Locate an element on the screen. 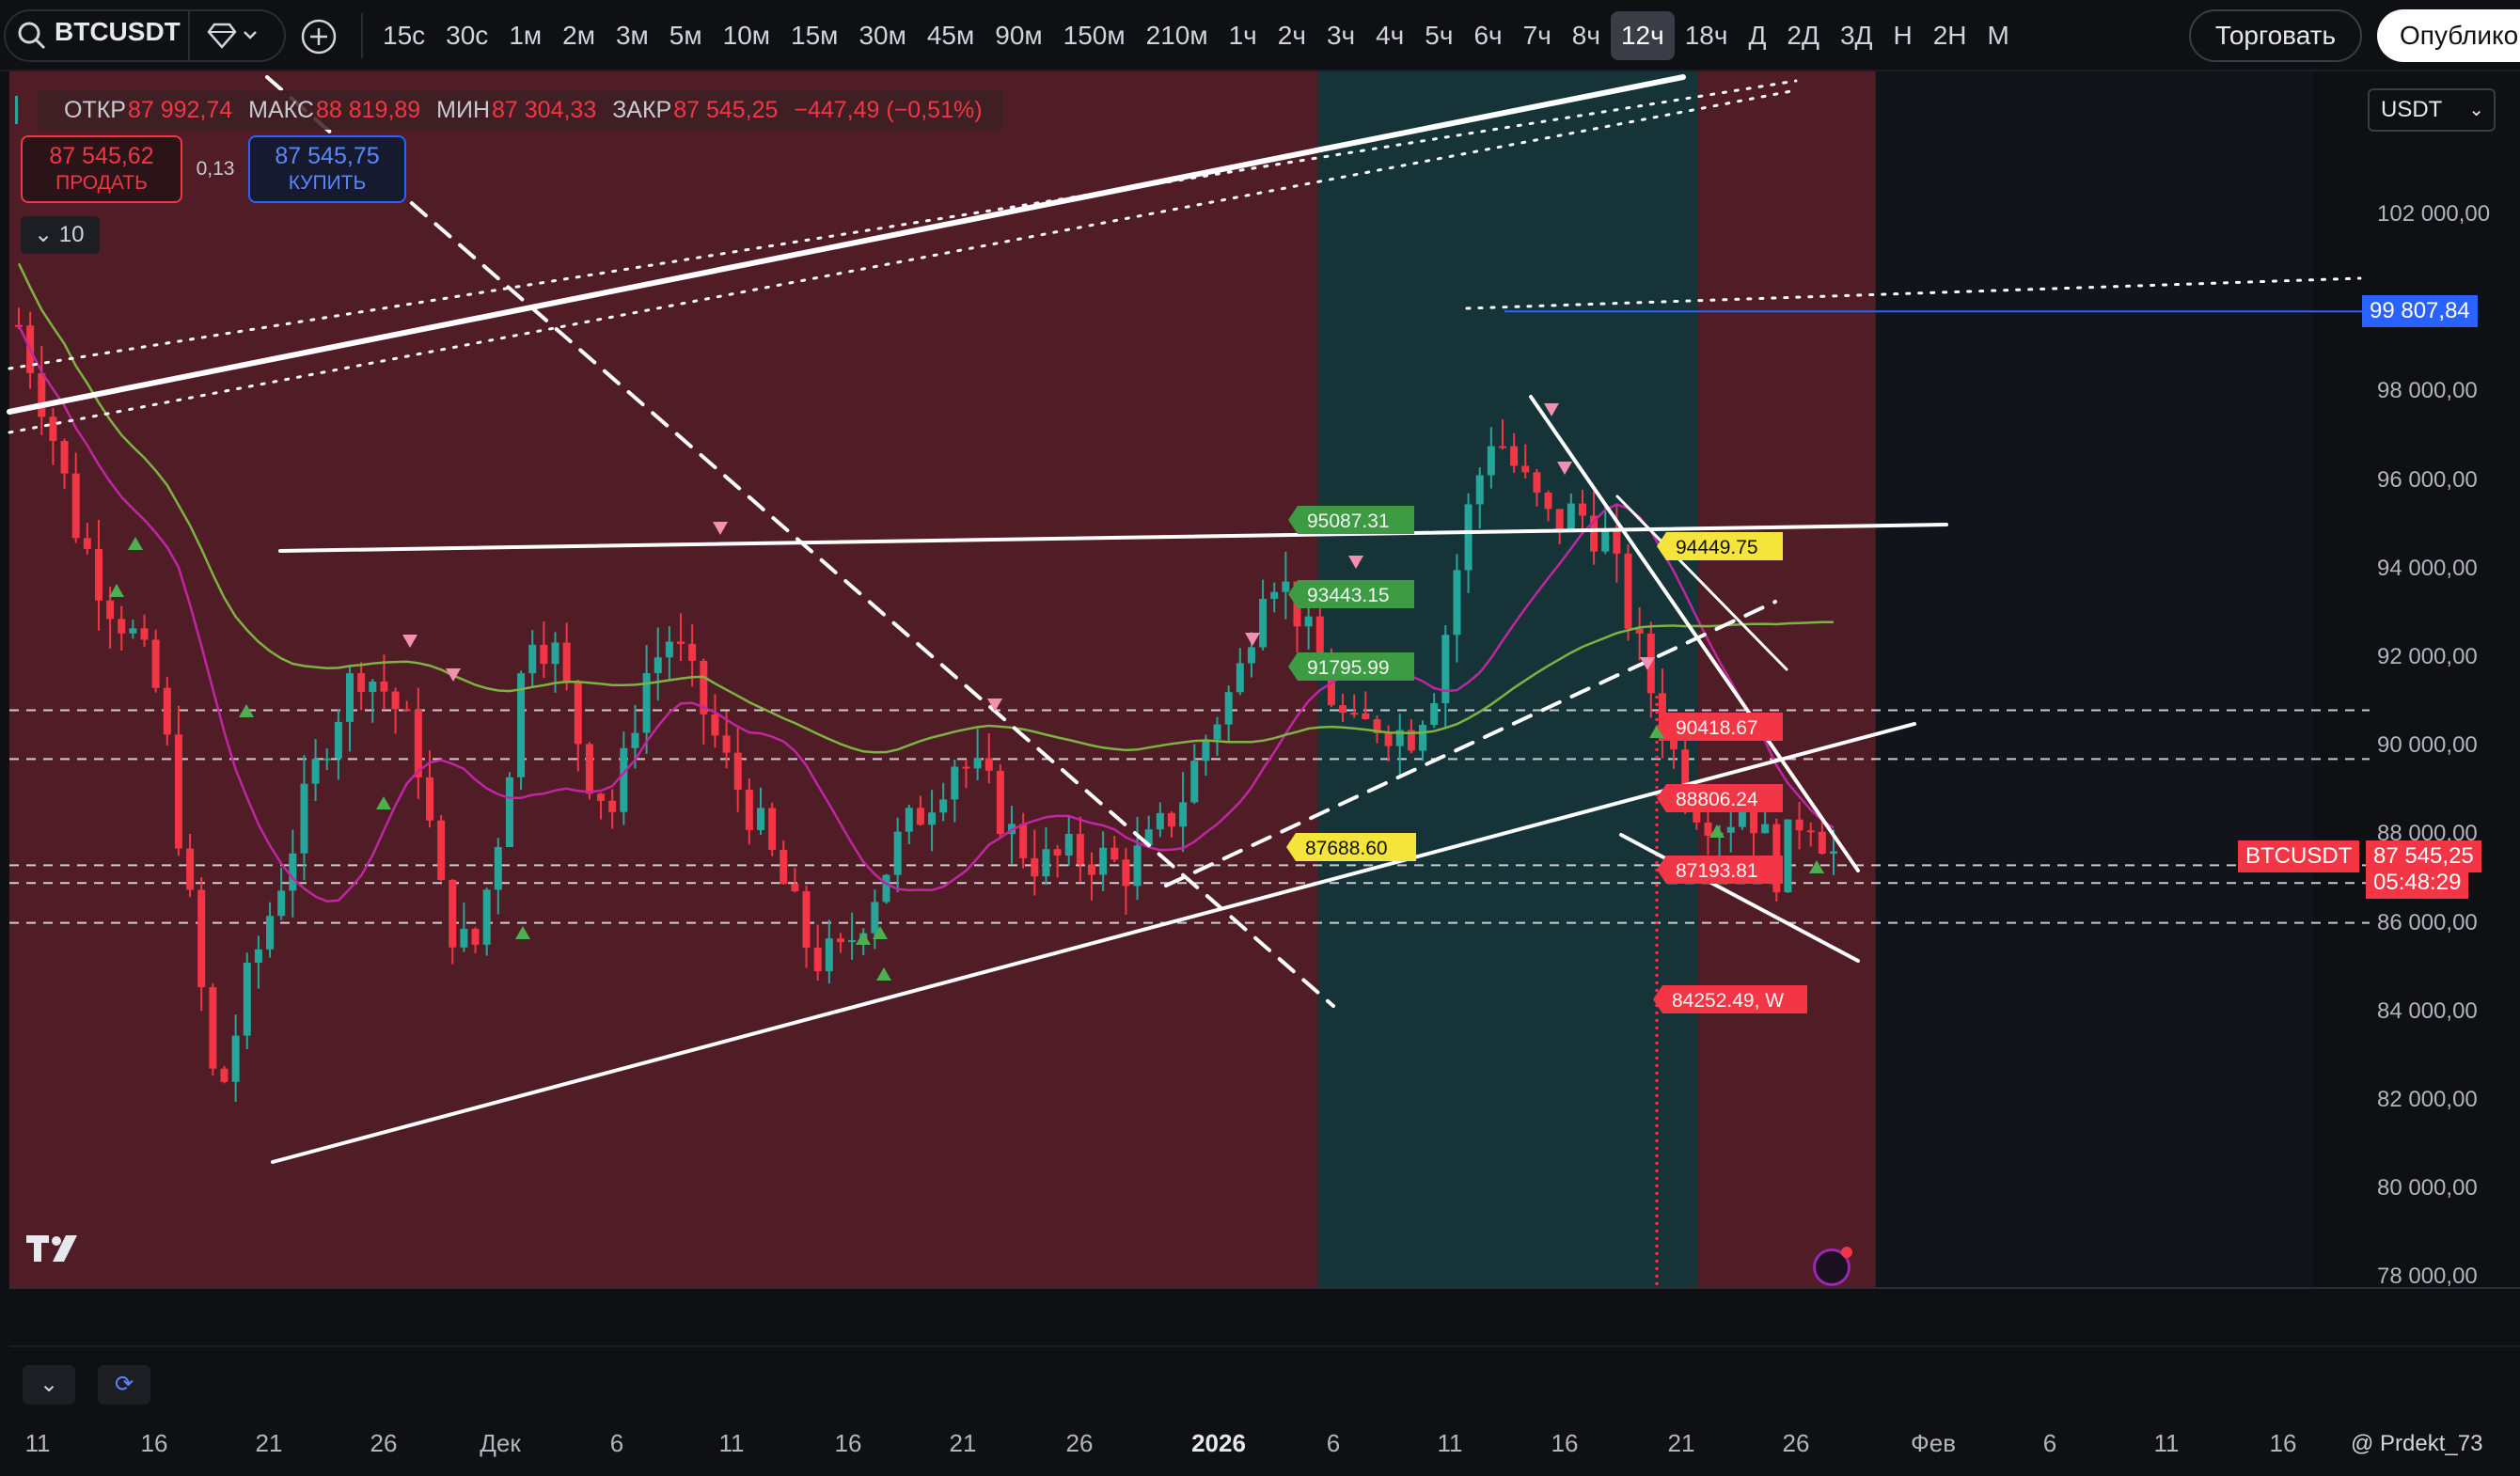 This screenshot has width=2520, height=1476. interval-26: Н is located at coordinates (1903, 35).